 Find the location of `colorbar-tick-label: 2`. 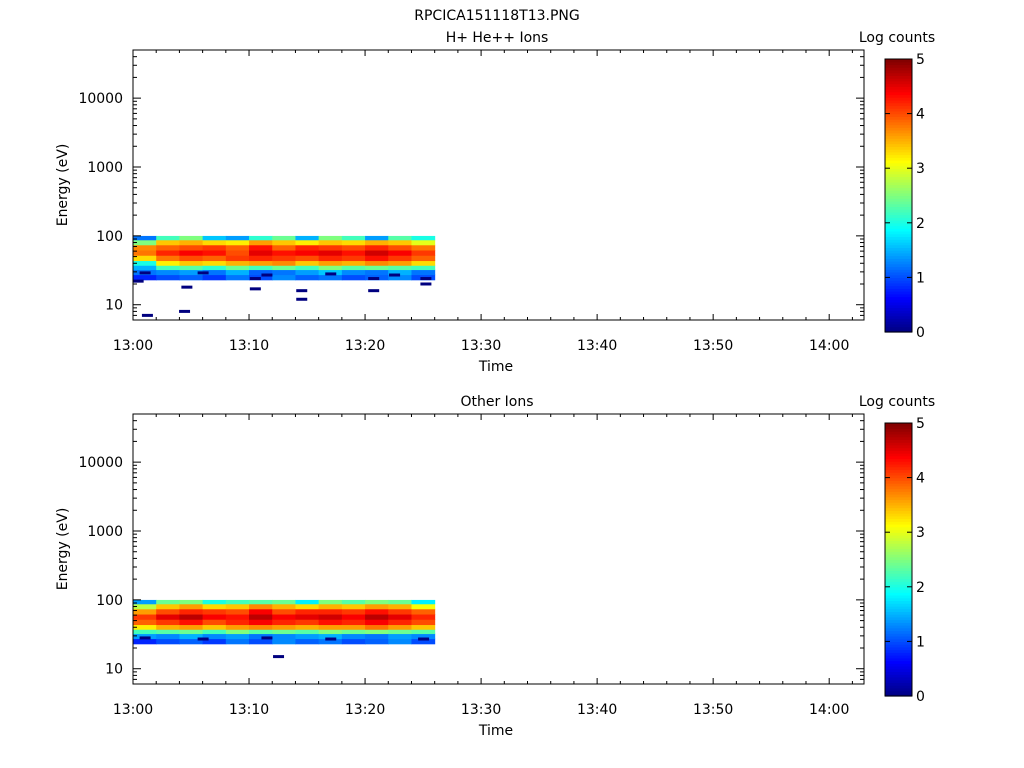

colorbar-tick-label: 2 is located at coordinates (920, 588).